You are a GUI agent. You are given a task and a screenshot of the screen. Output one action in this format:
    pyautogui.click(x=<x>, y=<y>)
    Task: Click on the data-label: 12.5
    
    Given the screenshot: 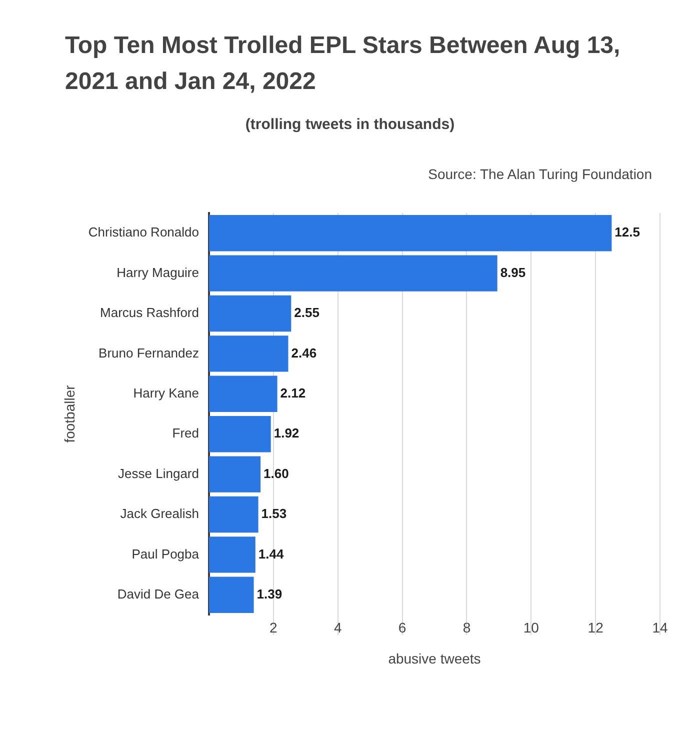 What is the action you would take?
    pyautogui.click(x=627, y=232)
    